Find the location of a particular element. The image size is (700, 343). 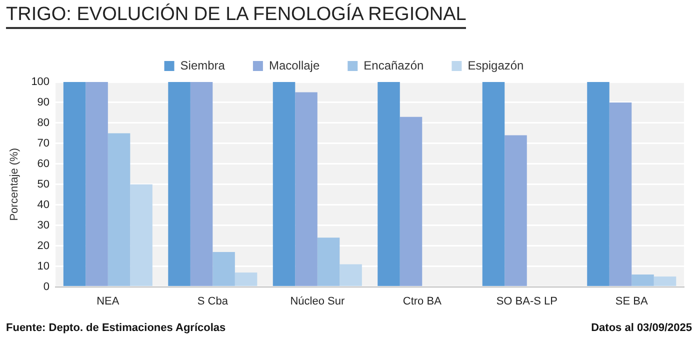

y-tick-label: 30 is located at coordinates (43, 225).